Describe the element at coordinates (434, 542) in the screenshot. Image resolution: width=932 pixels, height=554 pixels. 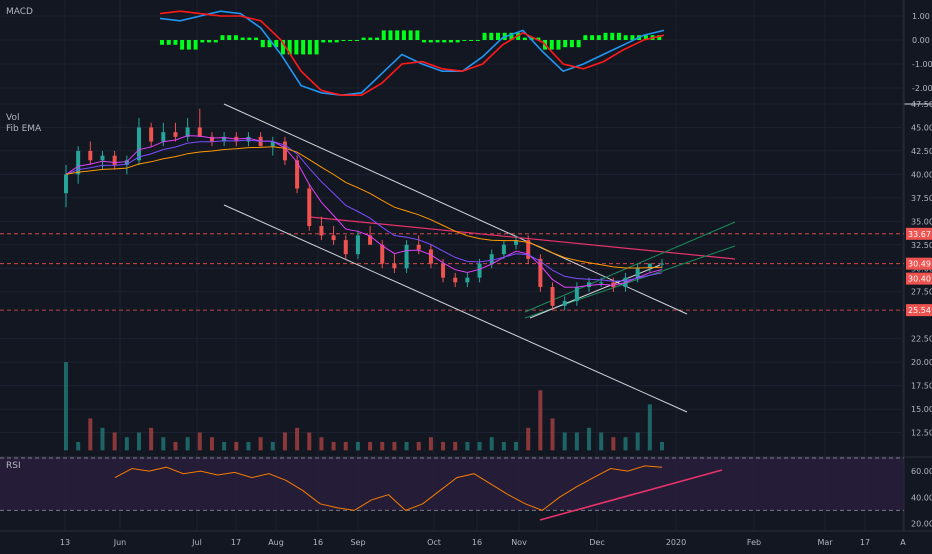
I see `time-tick-label: Oct` at that location.